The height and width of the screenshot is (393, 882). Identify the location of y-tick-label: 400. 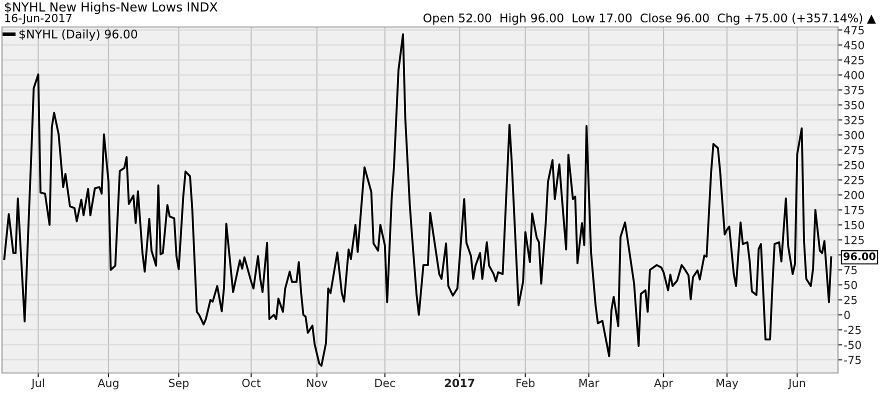
(854, 75).